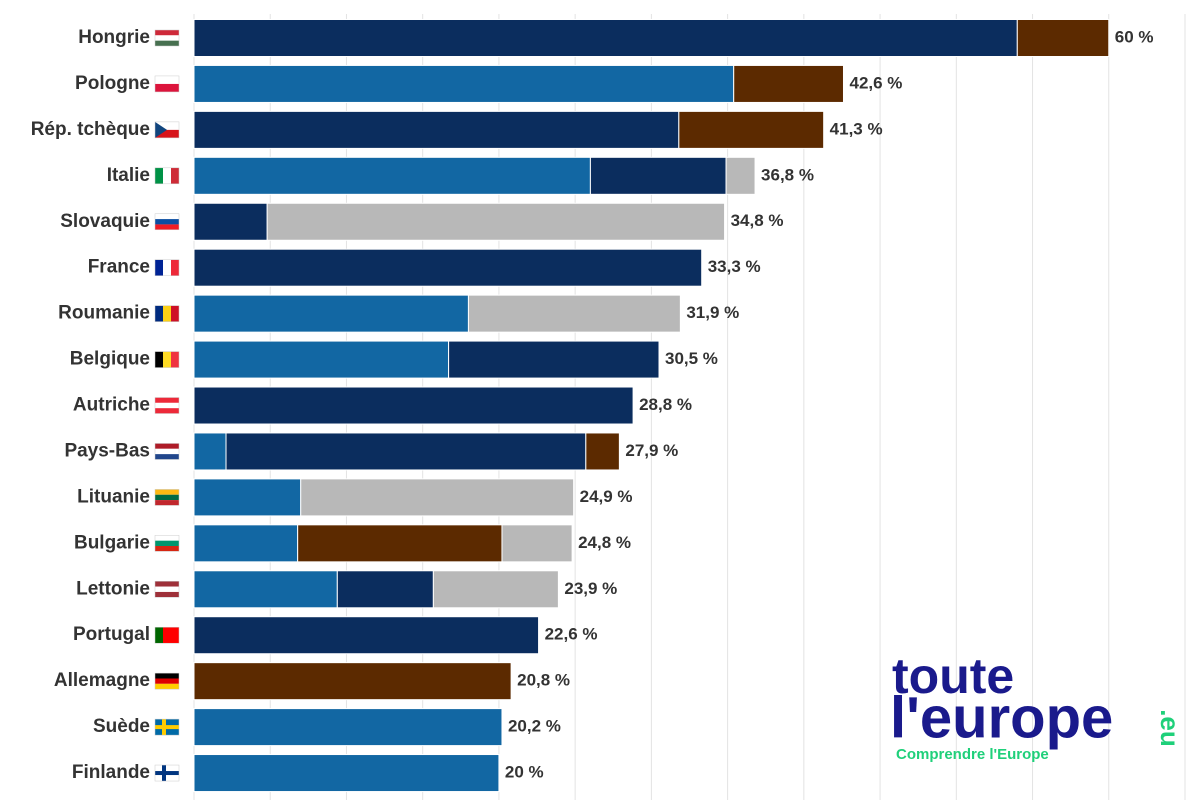  Describe the element at coordinates (691, 358) in the screenshot. I see `total-label: 30,5 %` at that location.